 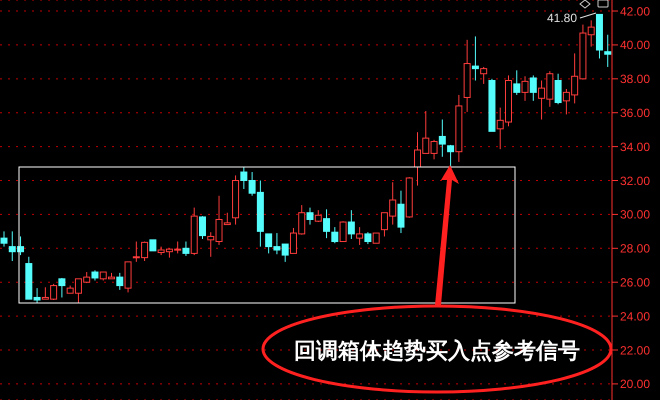 I want to click on y-tick-label: 38.00, so click(x=635, y=79).